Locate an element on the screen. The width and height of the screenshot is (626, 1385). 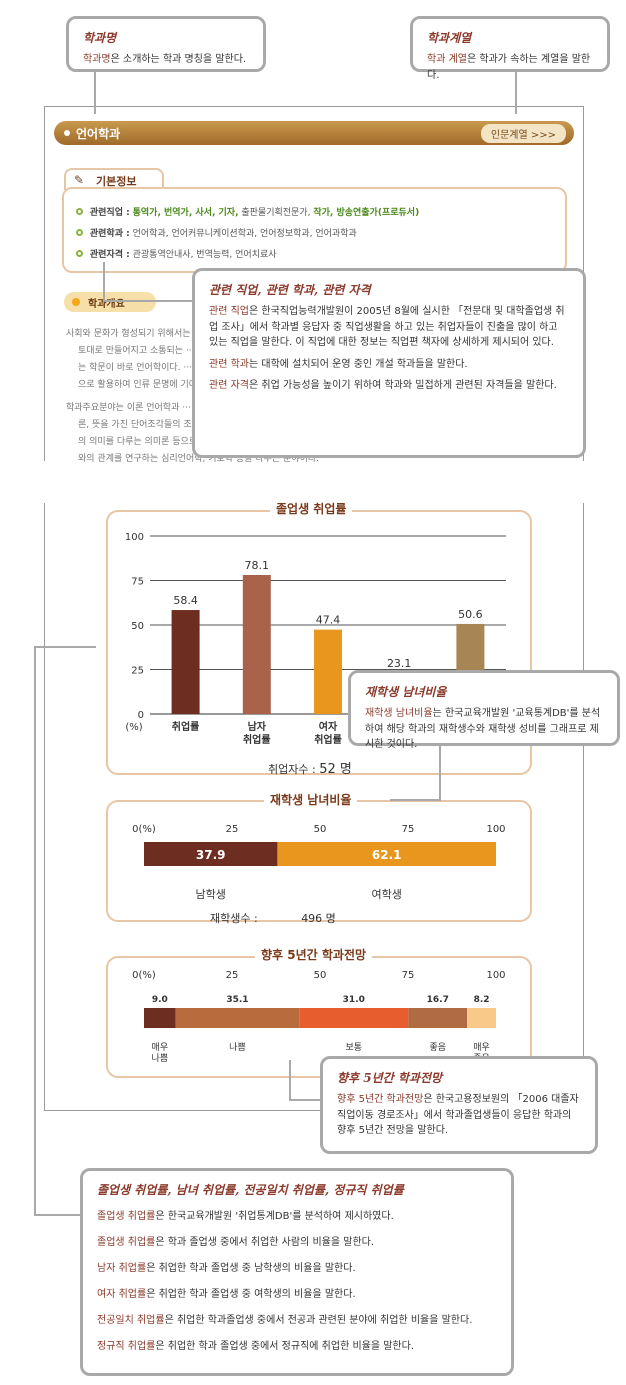
summary-line: 사회와 문화가 형성되기 위해서는 ··· is located at coordinates (134, 334).